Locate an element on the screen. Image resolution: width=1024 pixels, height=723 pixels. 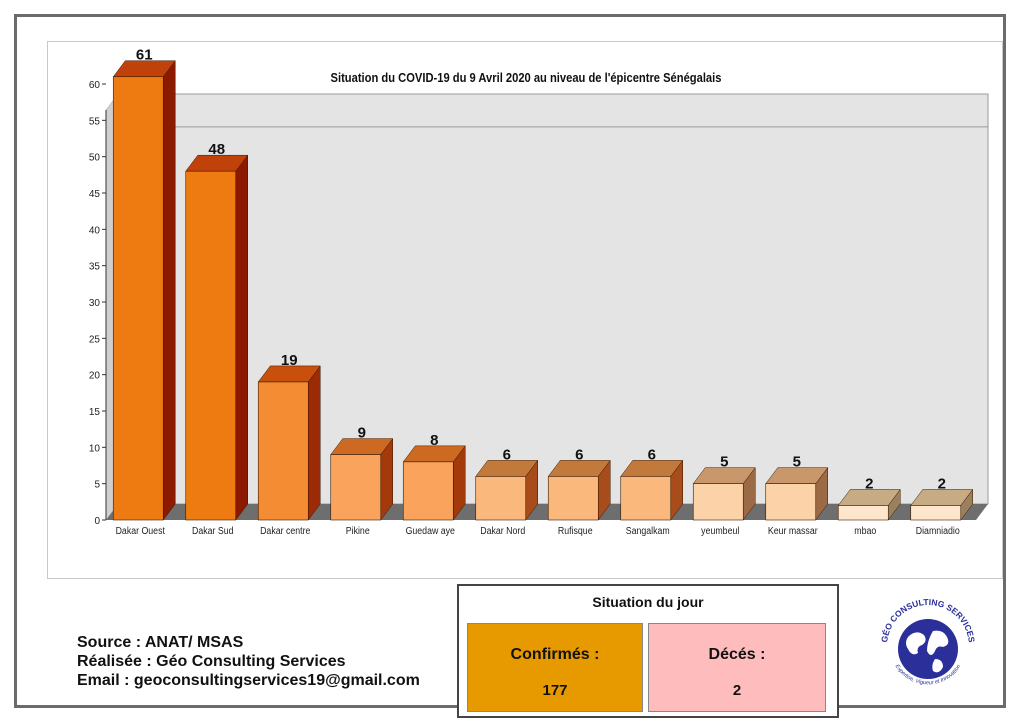
x-tick-label: Dakar Sud is located at coordinates (213, 530).